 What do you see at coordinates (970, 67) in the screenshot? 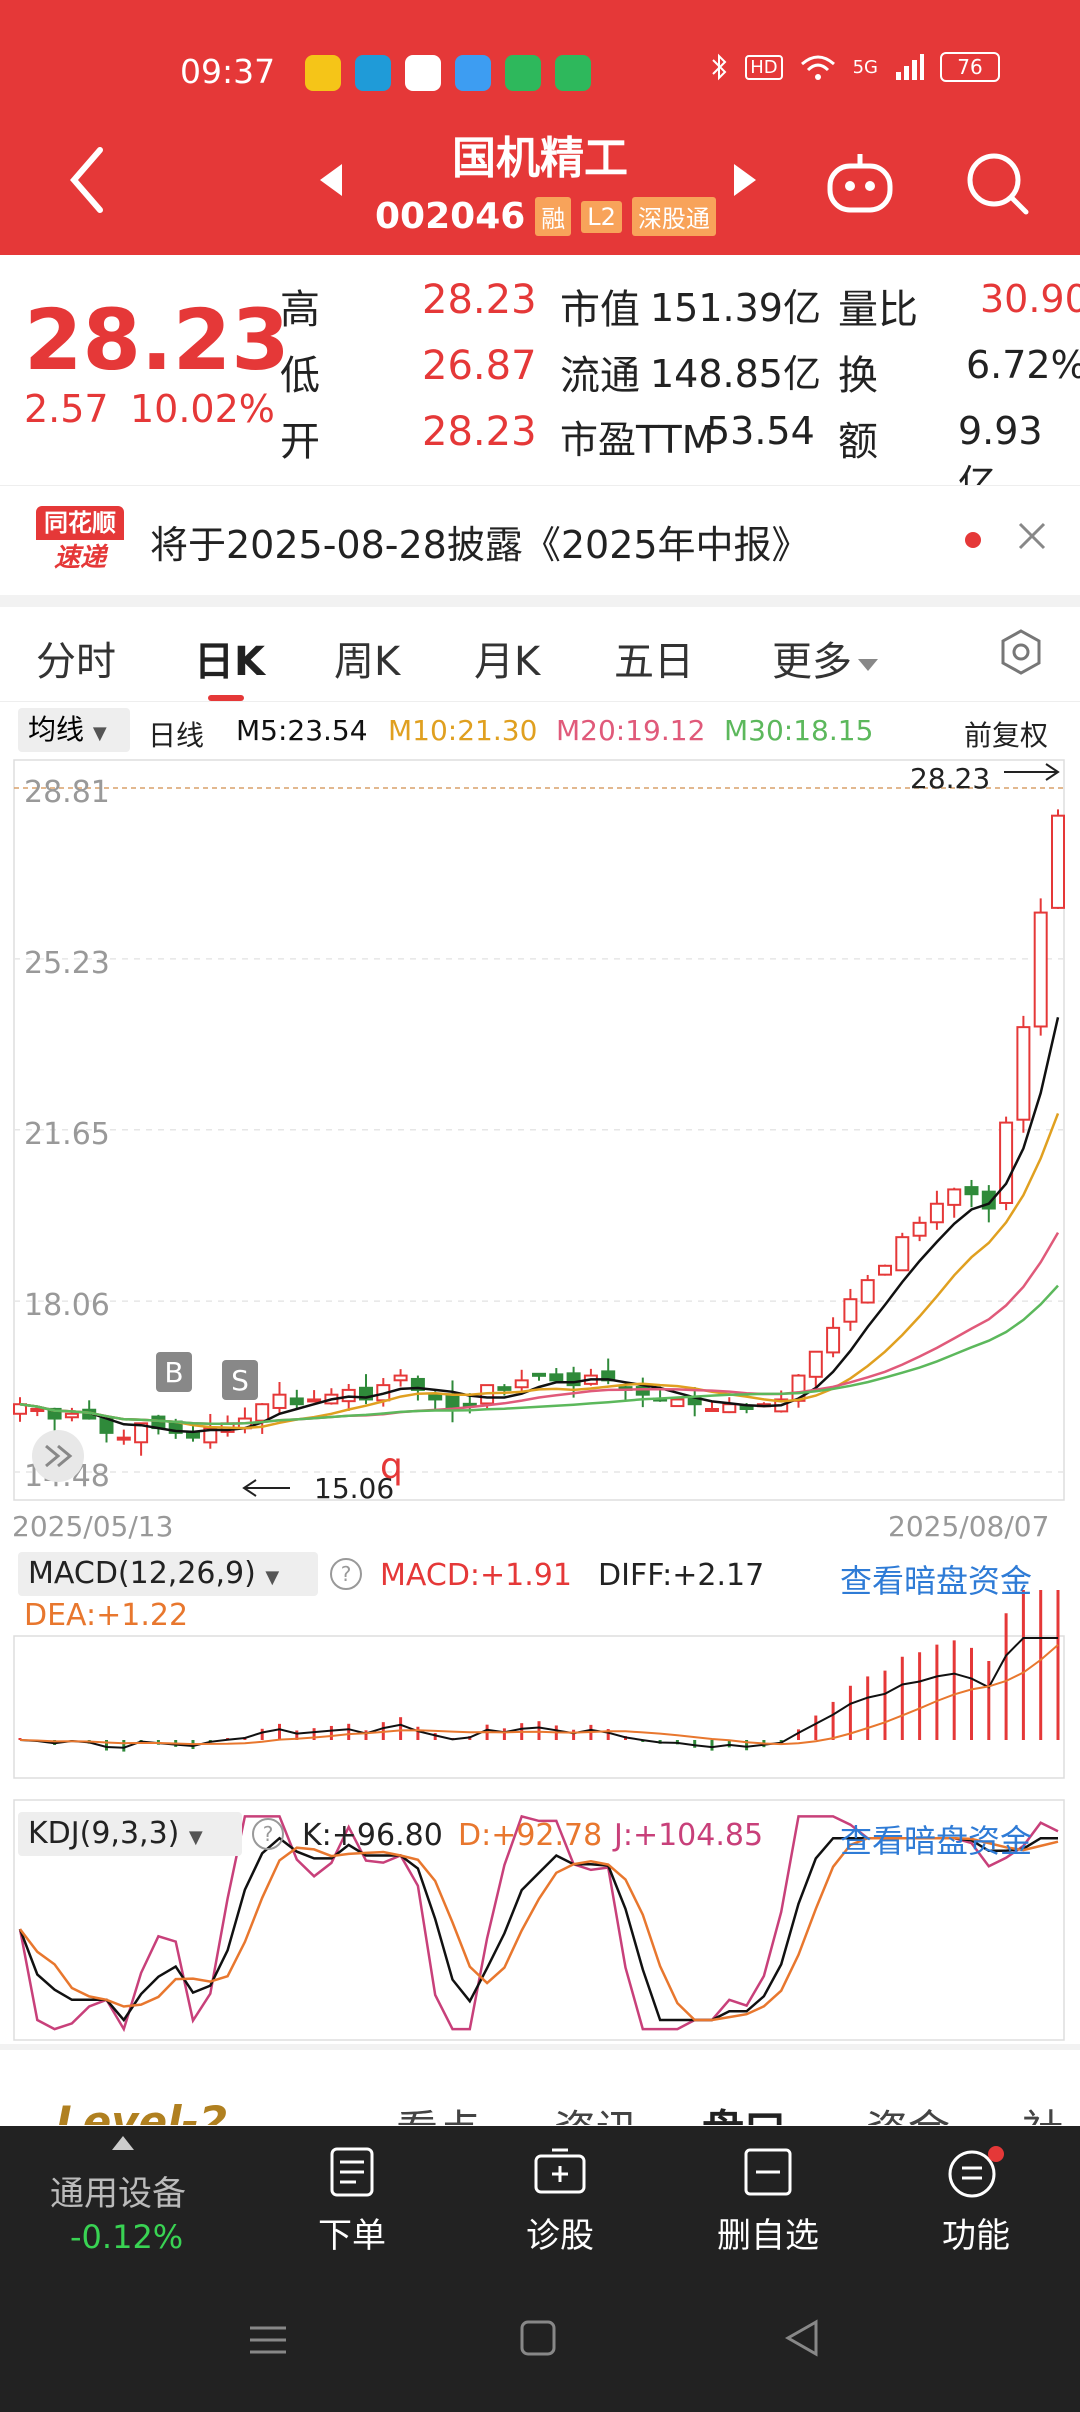
I see `battery-icon: 76` at bounding box center [970, 67].